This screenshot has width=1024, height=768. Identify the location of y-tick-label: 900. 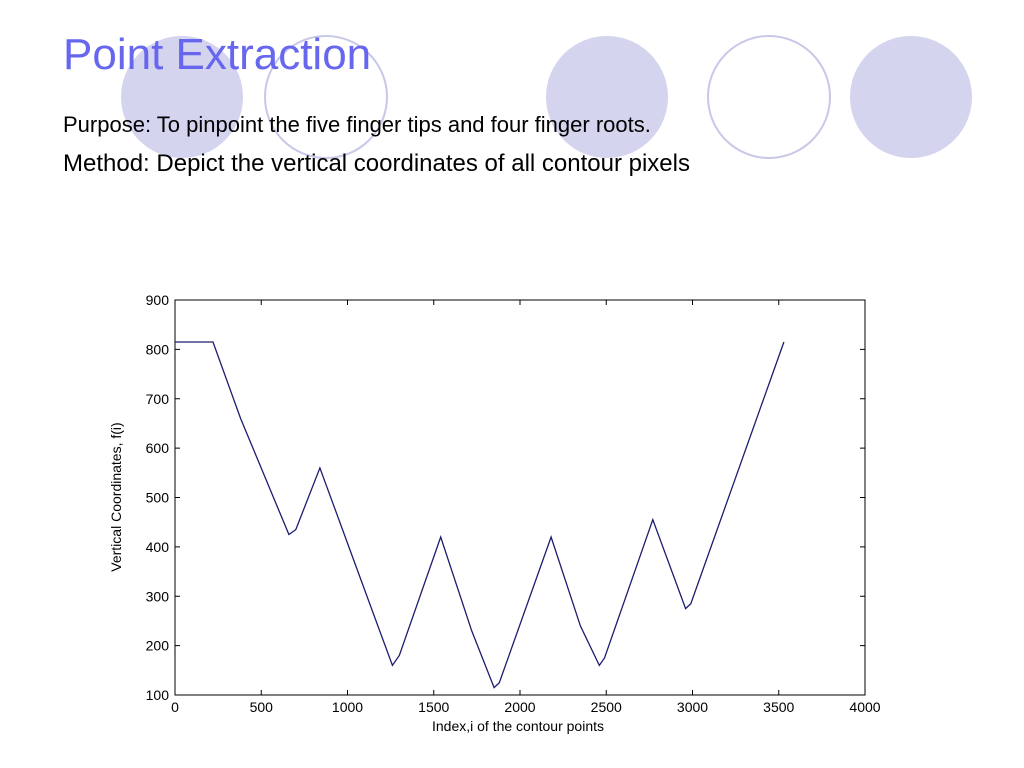
(158, 300).